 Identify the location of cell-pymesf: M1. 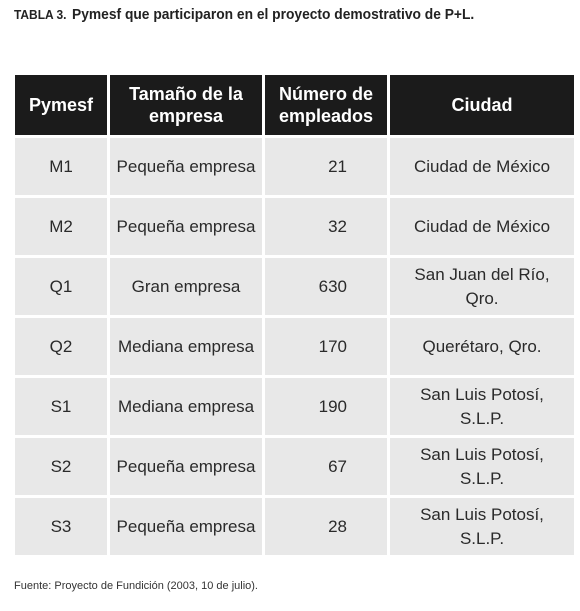
(61, 166).